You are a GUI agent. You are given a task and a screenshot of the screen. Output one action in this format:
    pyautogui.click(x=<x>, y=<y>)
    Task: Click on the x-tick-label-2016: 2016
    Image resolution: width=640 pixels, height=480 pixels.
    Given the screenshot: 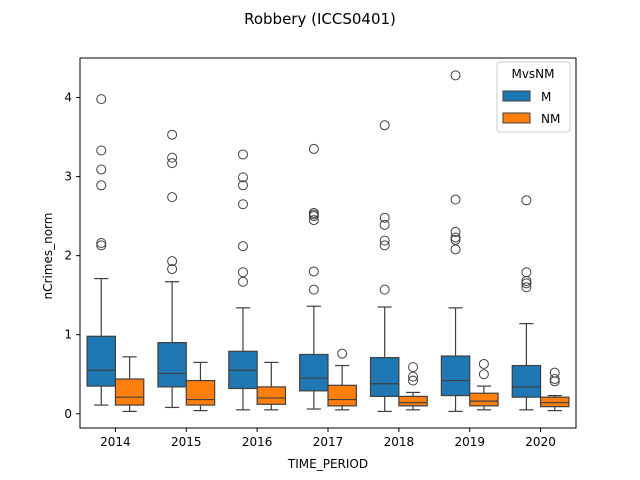 What is the action you would take?
    pyautogui.click(x=257, y=442)
    